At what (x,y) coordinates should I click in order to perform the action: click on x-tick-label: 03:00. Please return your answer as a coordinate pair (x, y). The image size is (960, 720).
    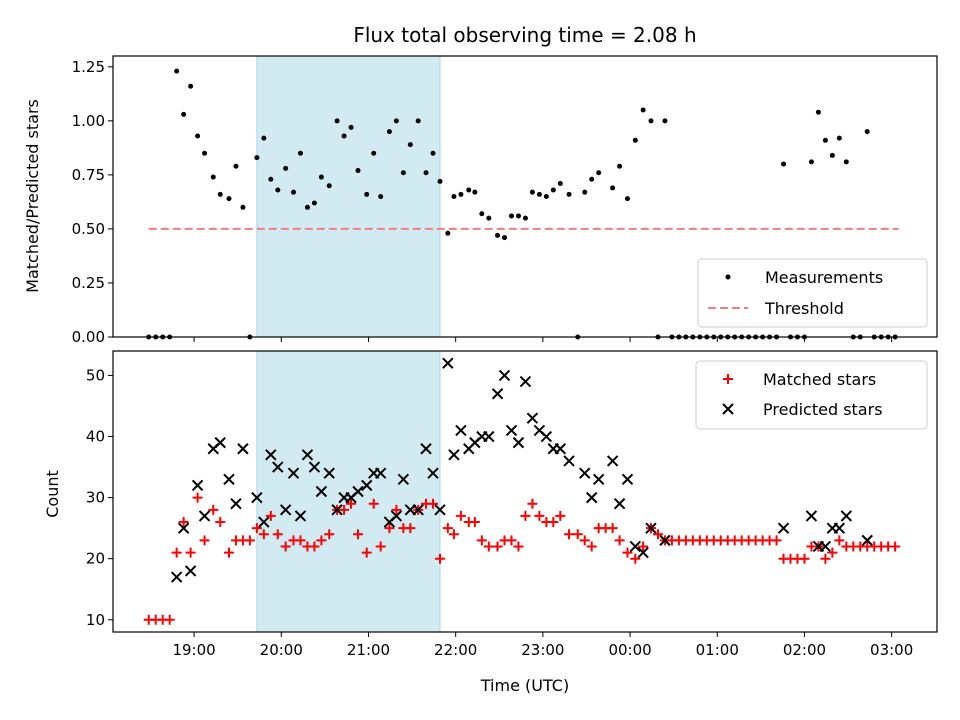
    Looking at the image, I should click on (891, 650).